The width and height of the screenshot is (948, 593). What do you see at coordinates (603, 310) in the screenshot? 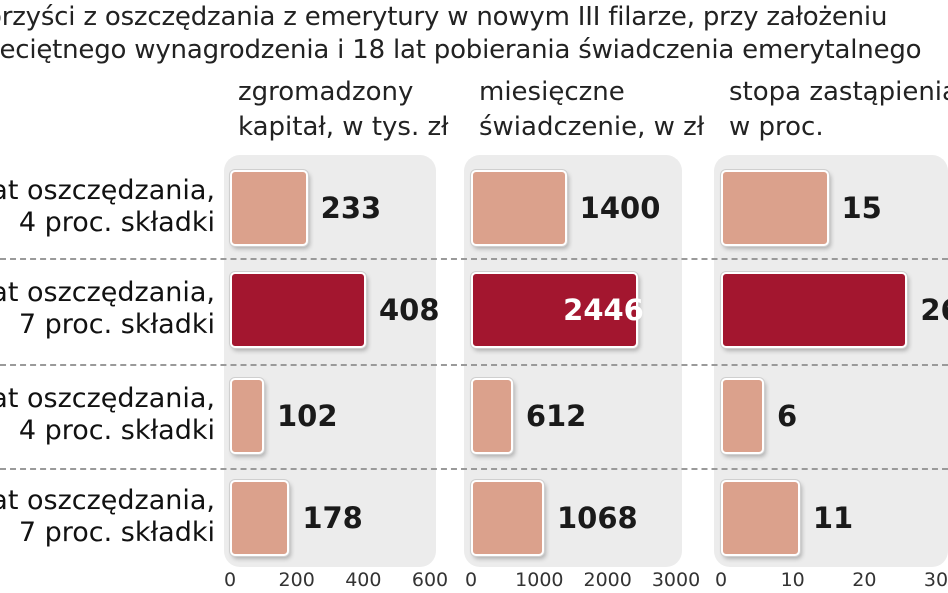
I see `value-label-p2-r2: 2446` at bounding box center [603, 310].